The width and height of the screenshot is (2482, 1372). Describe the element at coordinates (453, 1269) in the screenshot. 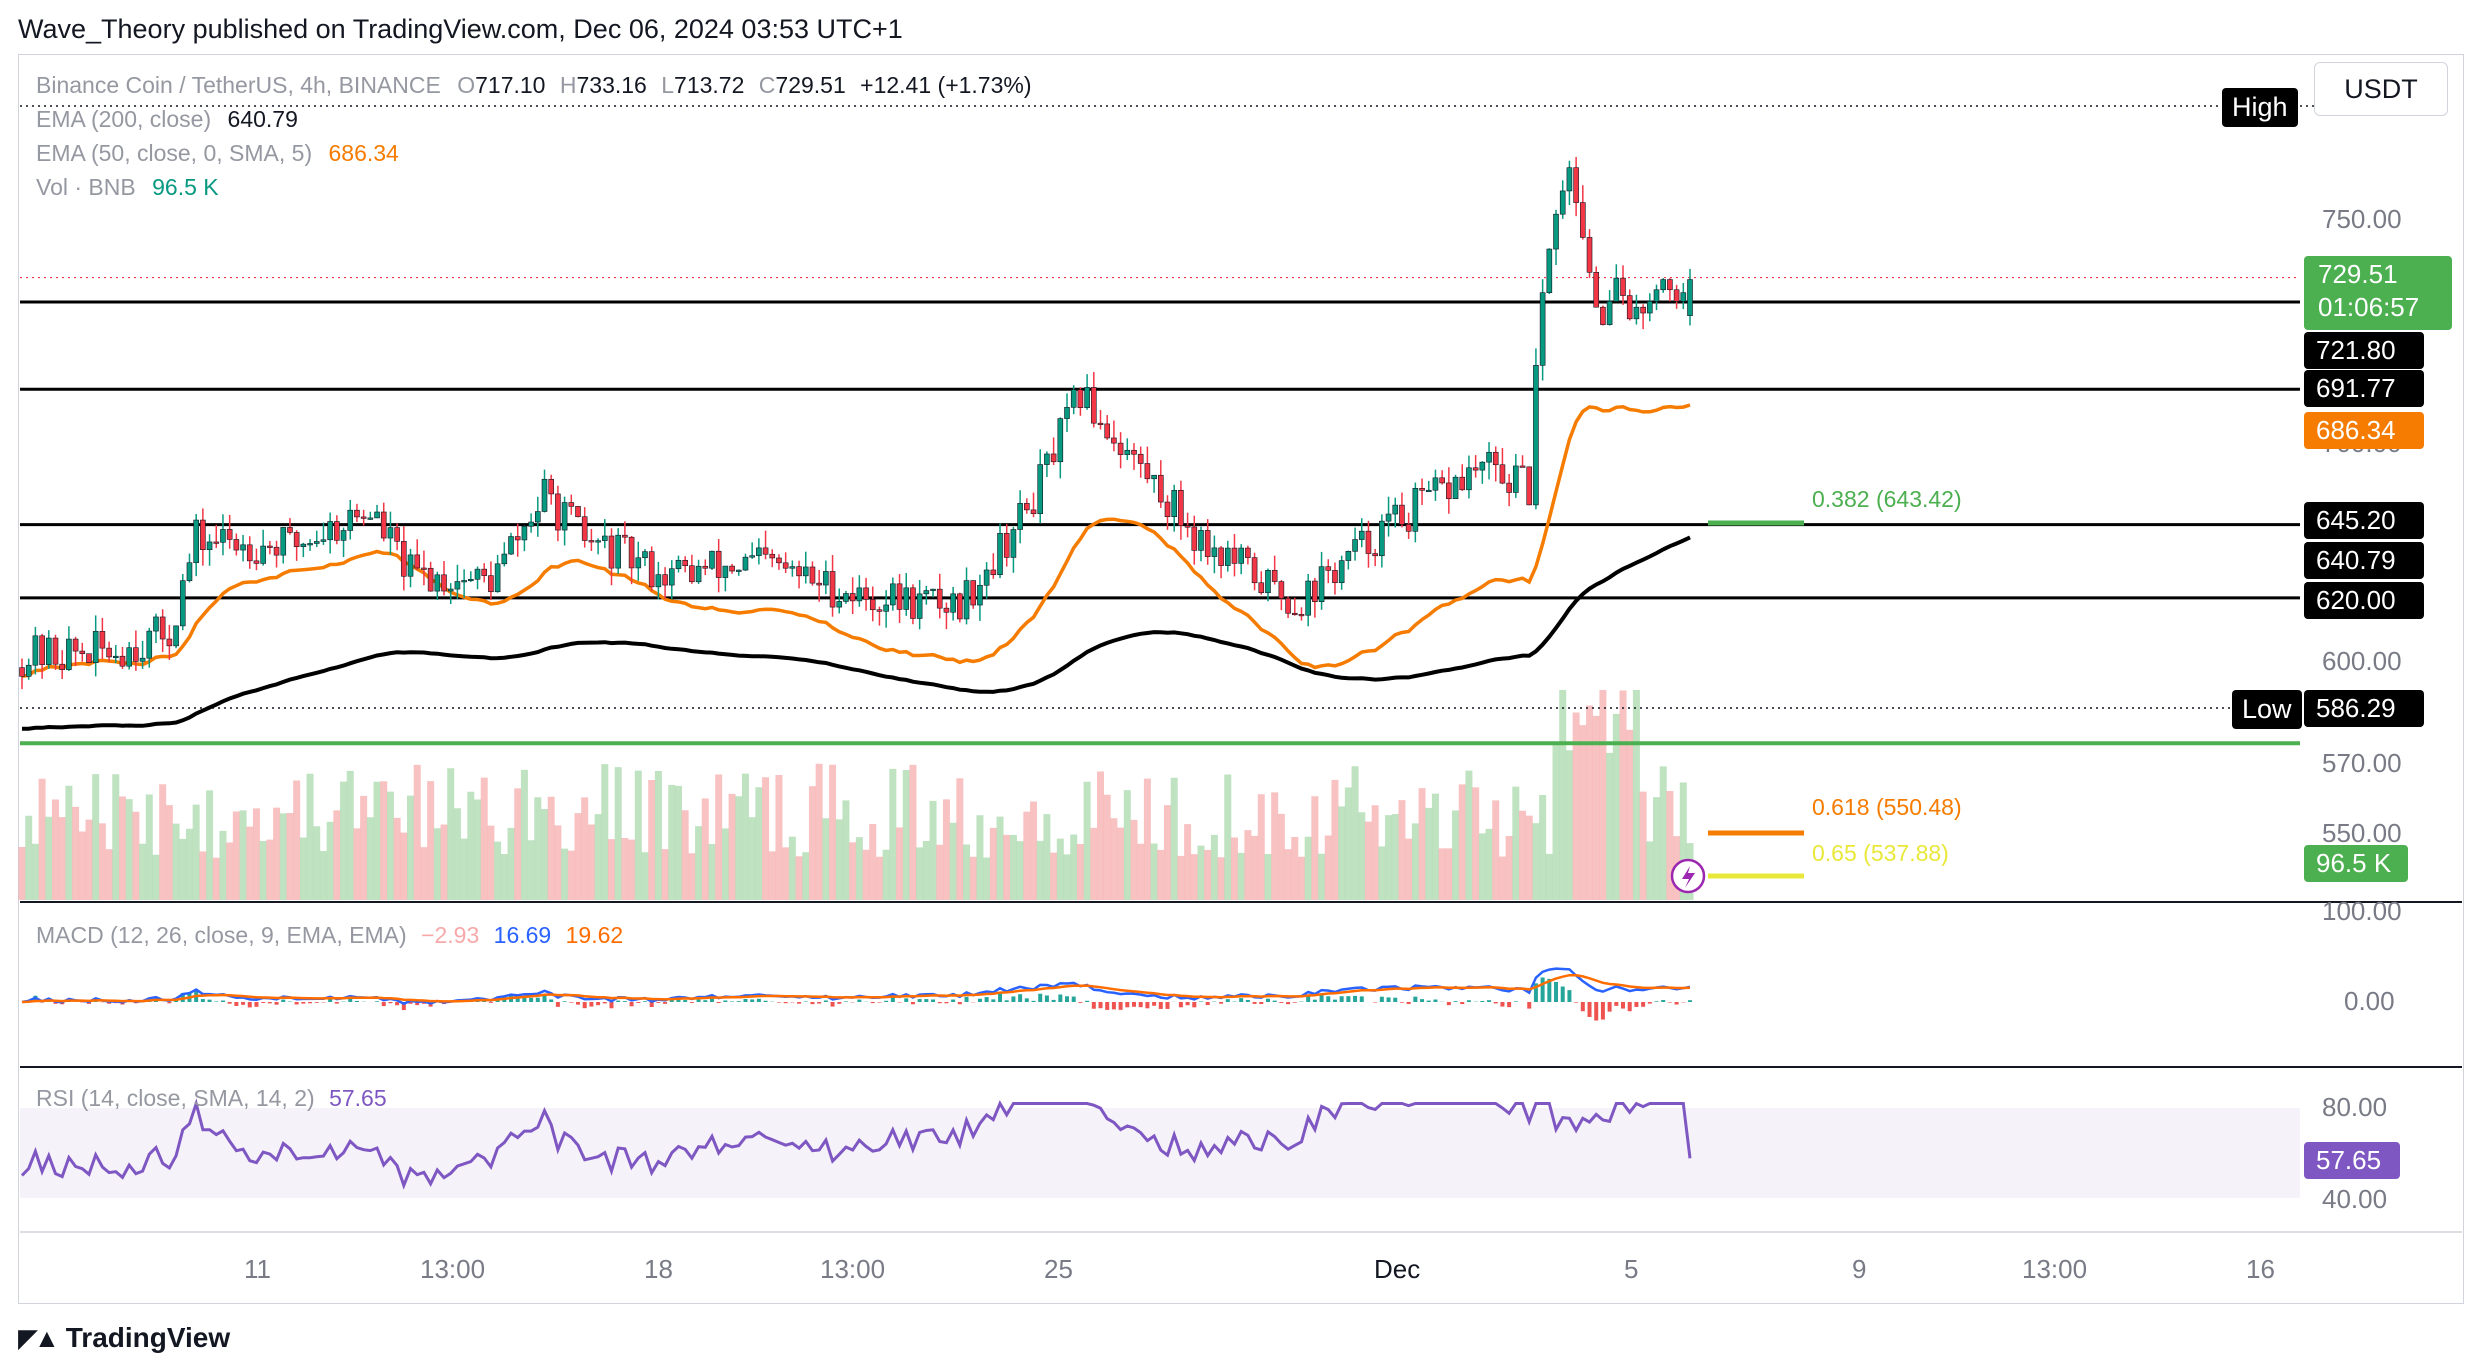

I see `time-tick: 13:00` at that location.